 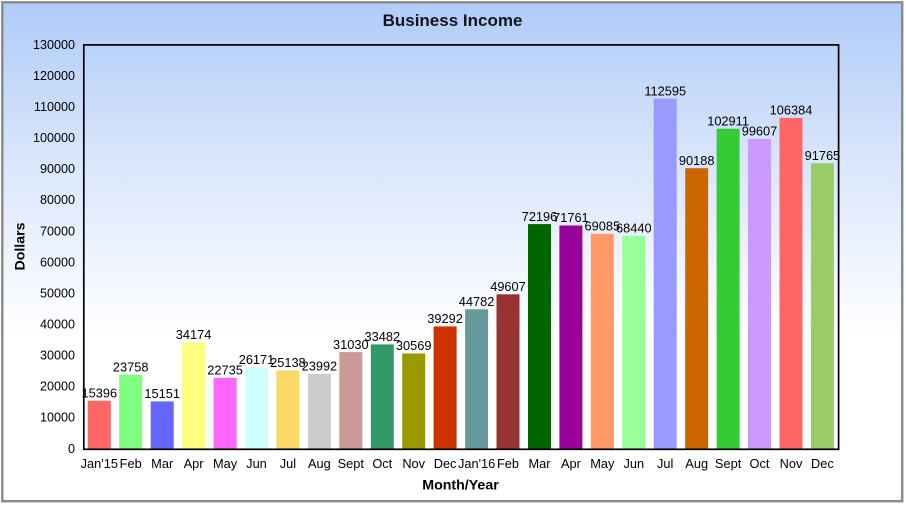 I want to click on svg-text: 33482, so click(x=383, y=336).